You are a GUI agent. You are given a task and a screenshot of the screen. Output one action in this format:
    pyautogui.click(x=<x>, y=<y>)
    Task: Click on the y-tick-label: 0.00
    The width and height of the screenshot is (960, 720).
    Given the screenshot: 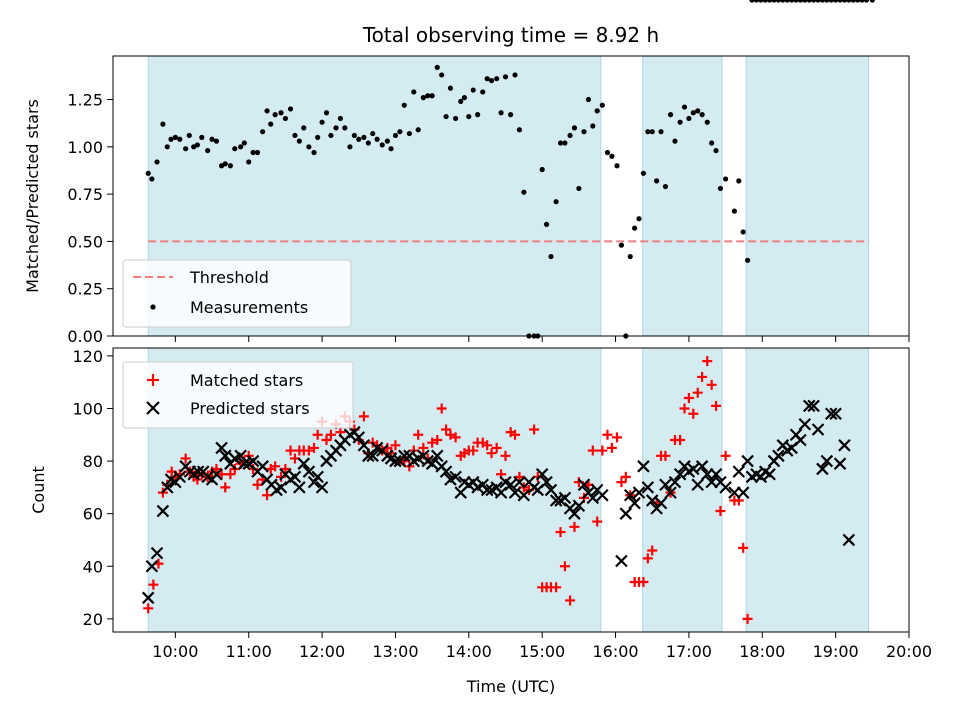 What is the action you would take?
    pyautogui.click(x=85, y=336)
    